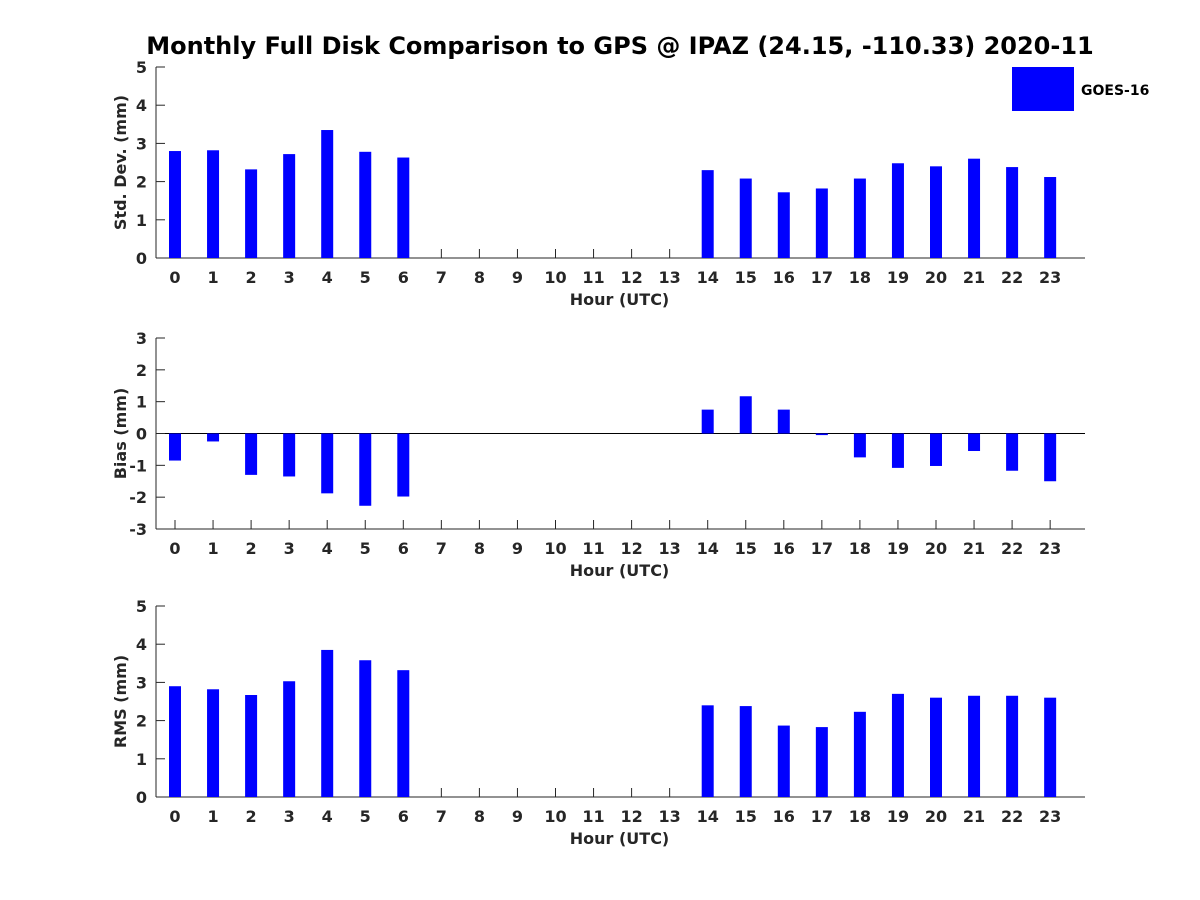  I want to click on x-tick-label: 11, so click(593, 277).